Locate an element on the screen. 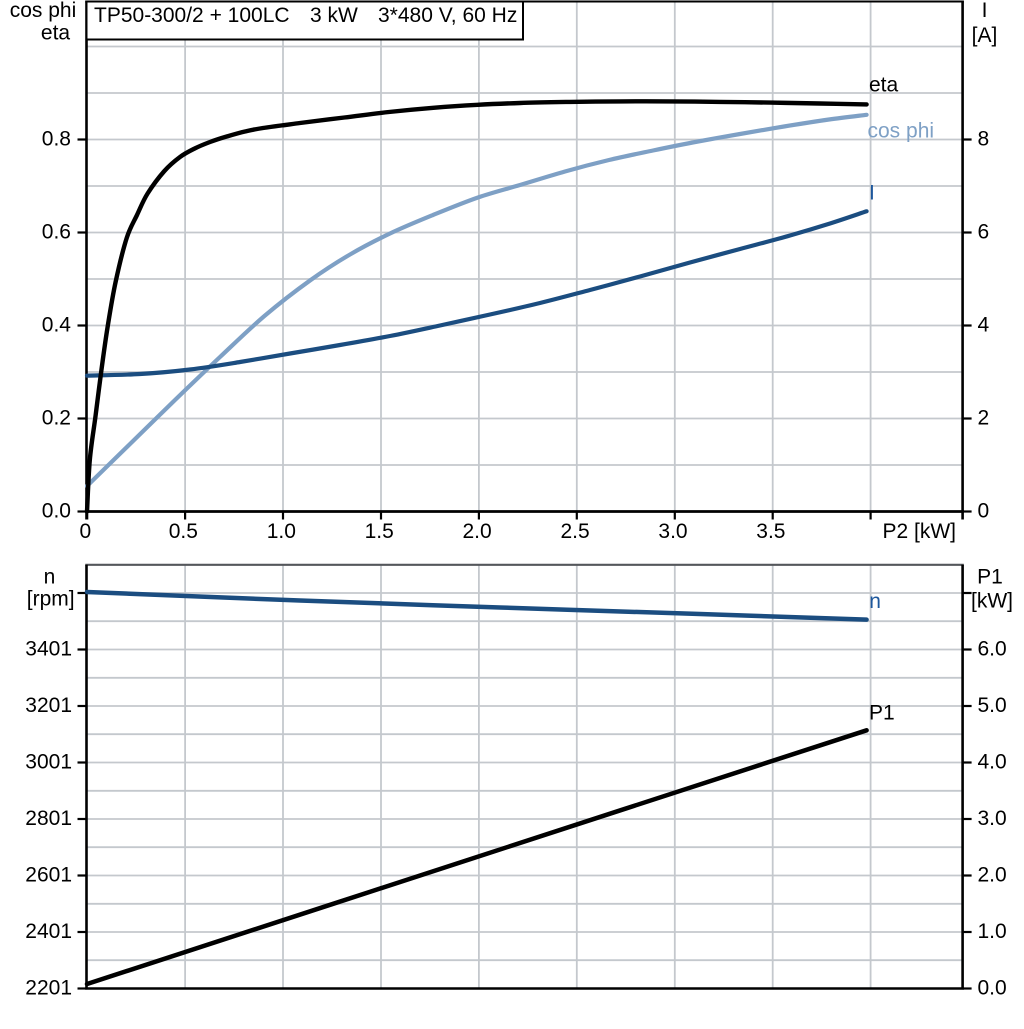 The image size is (1024, 1029). svg-text: 0.2 is located at coordinates (56, 418).